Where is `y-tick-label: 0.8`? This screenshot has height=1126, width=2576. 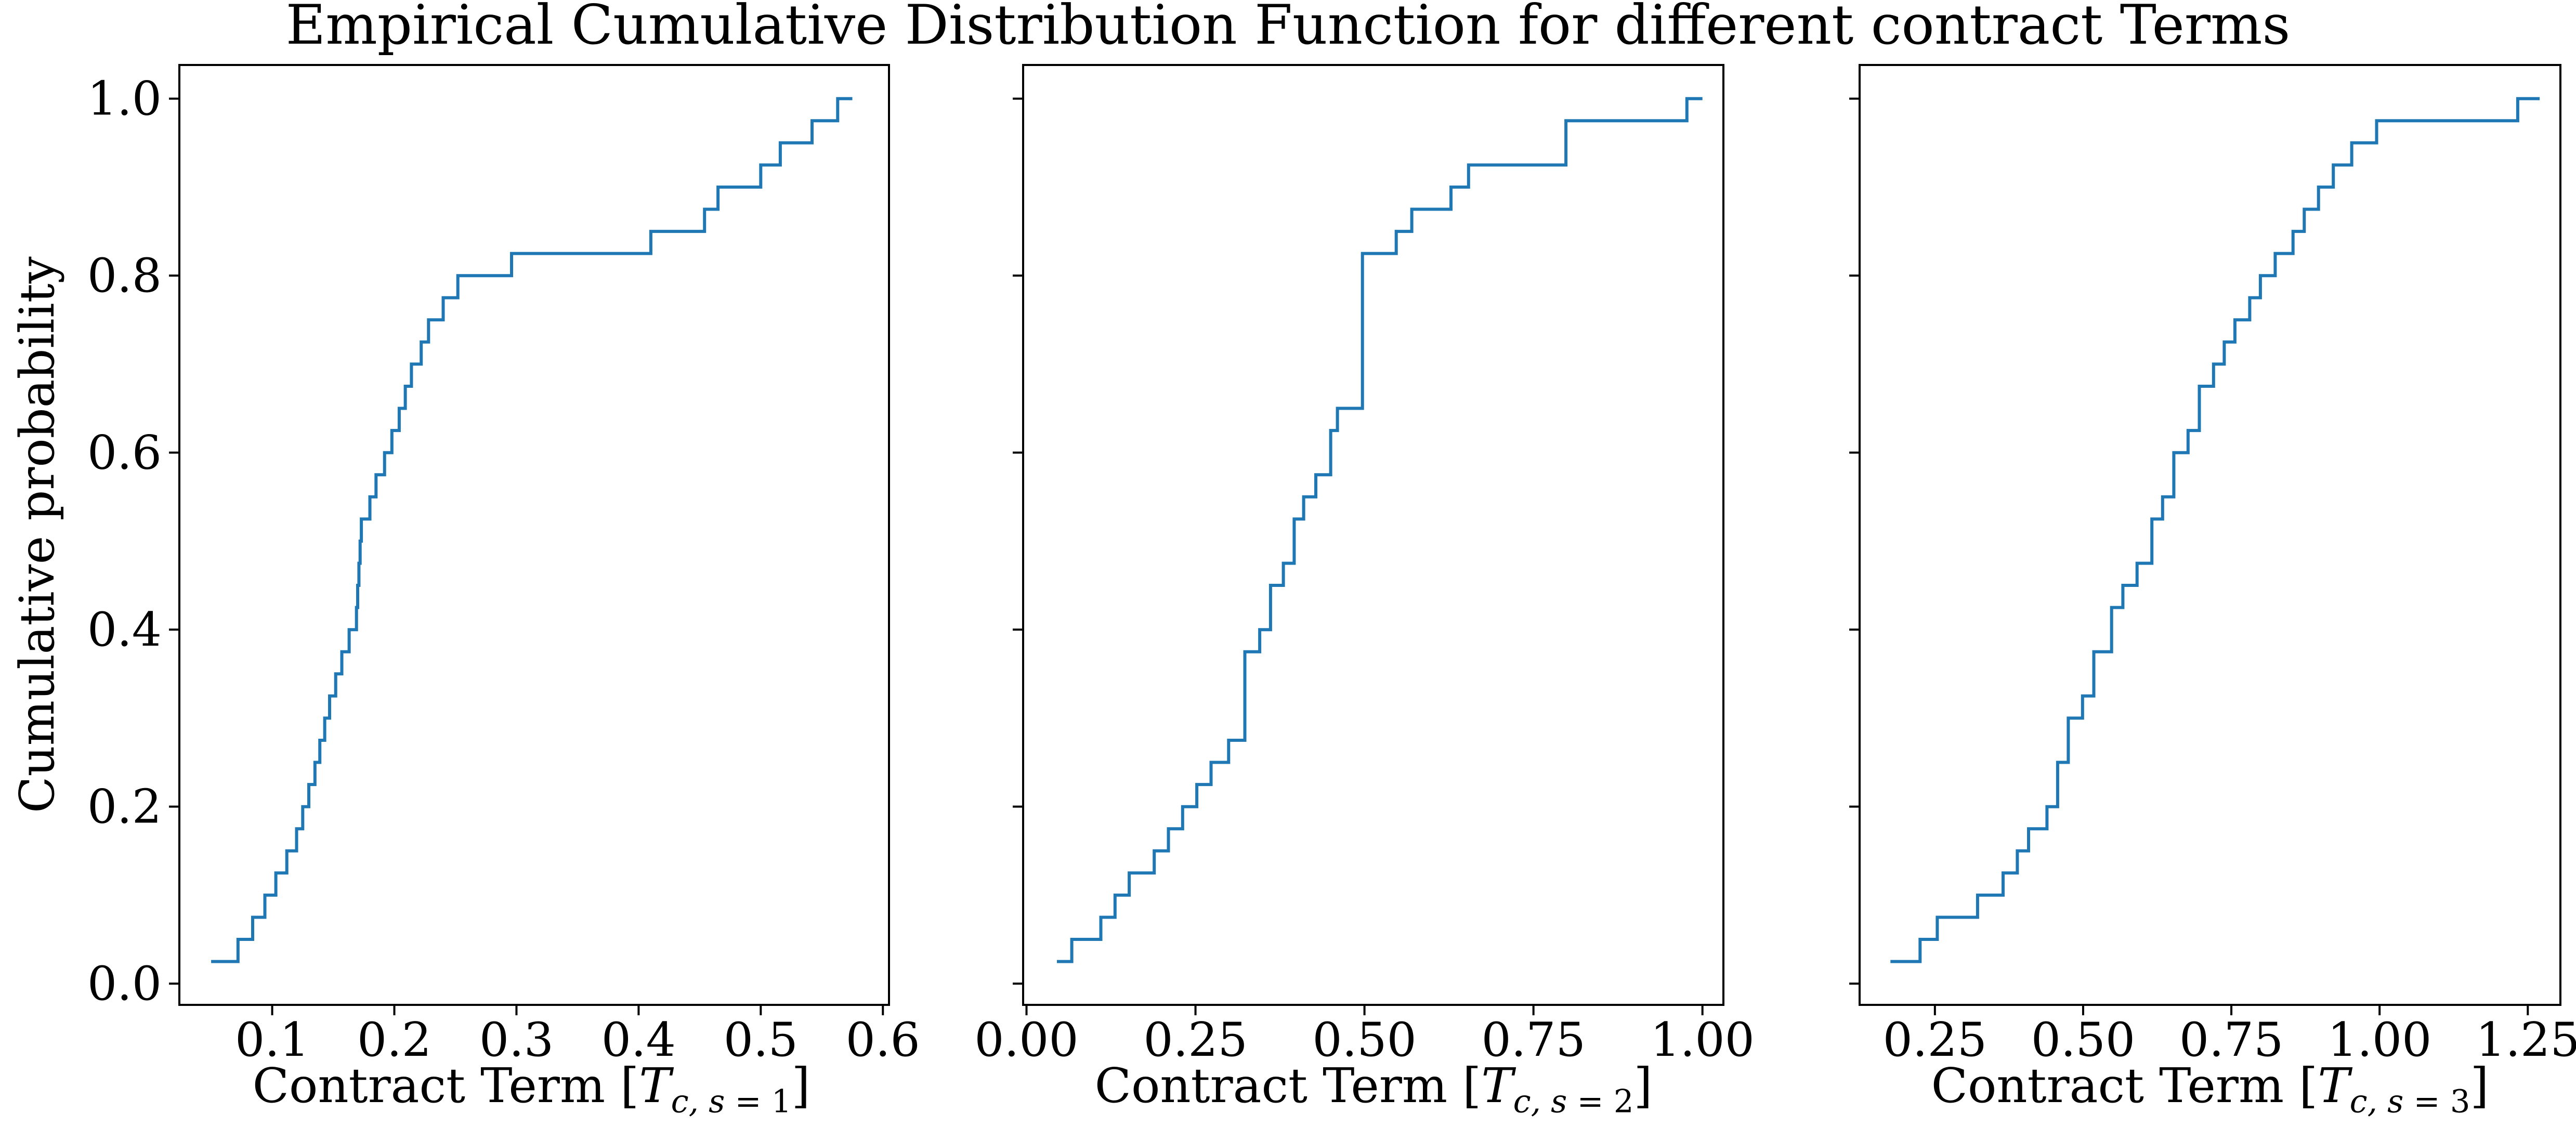 y-tick-label: 0.8 is located at coordinates (124, 275).